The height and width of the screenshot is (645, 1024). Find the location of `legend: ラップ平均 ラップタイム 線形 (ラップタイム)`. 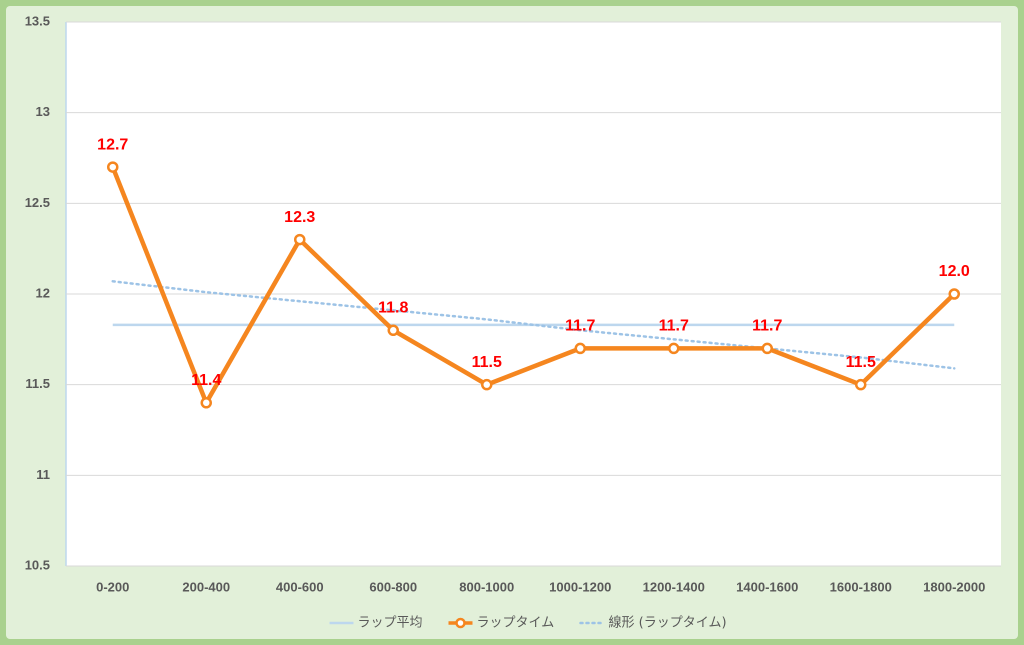

legend: ラップ平均 ラップタイム 線形 (ラップタイム) is located at coordinates (528, 623).